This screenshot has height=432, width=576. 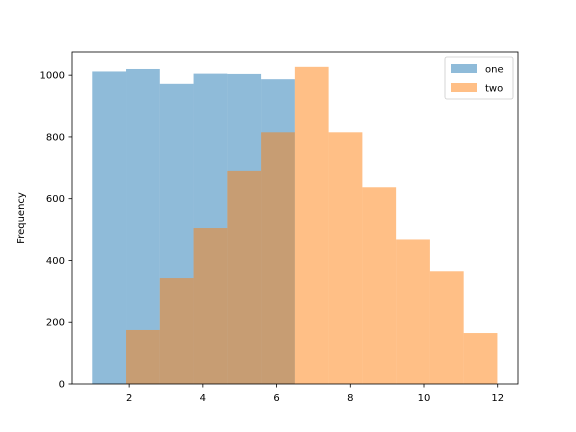 What do you see at coordinates (203, 398) in the screenshot?
I see `x-tick-label: 4` at bounding box center [203, 398].